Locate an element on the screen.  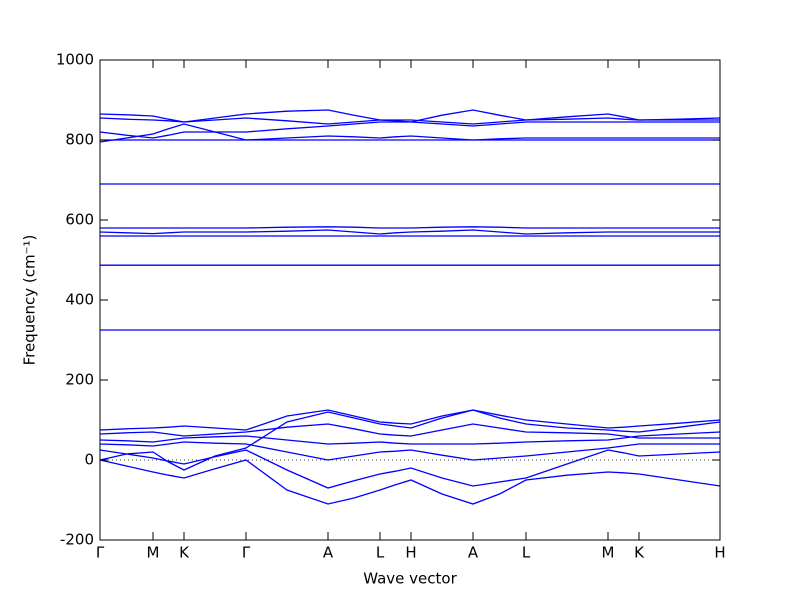
y-tick-label: 200 is located at coordinates (79, 380).